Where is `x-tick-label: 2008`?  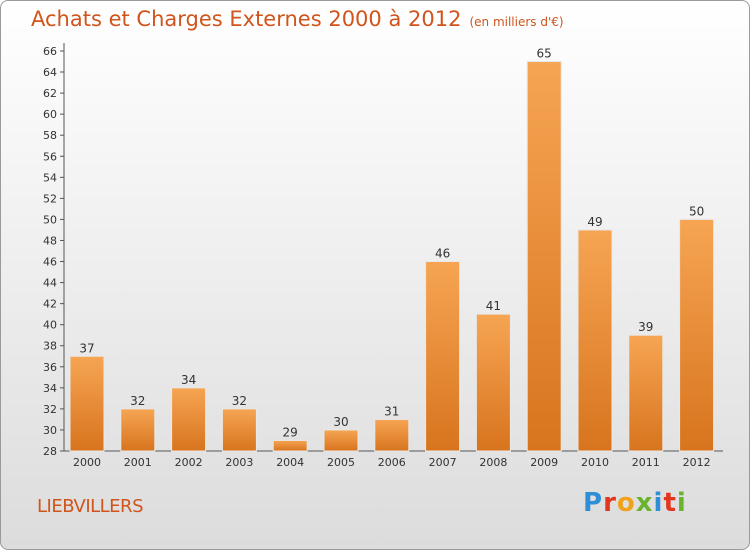
x-tick-label: 2008 is located at coordinates (493, 462).